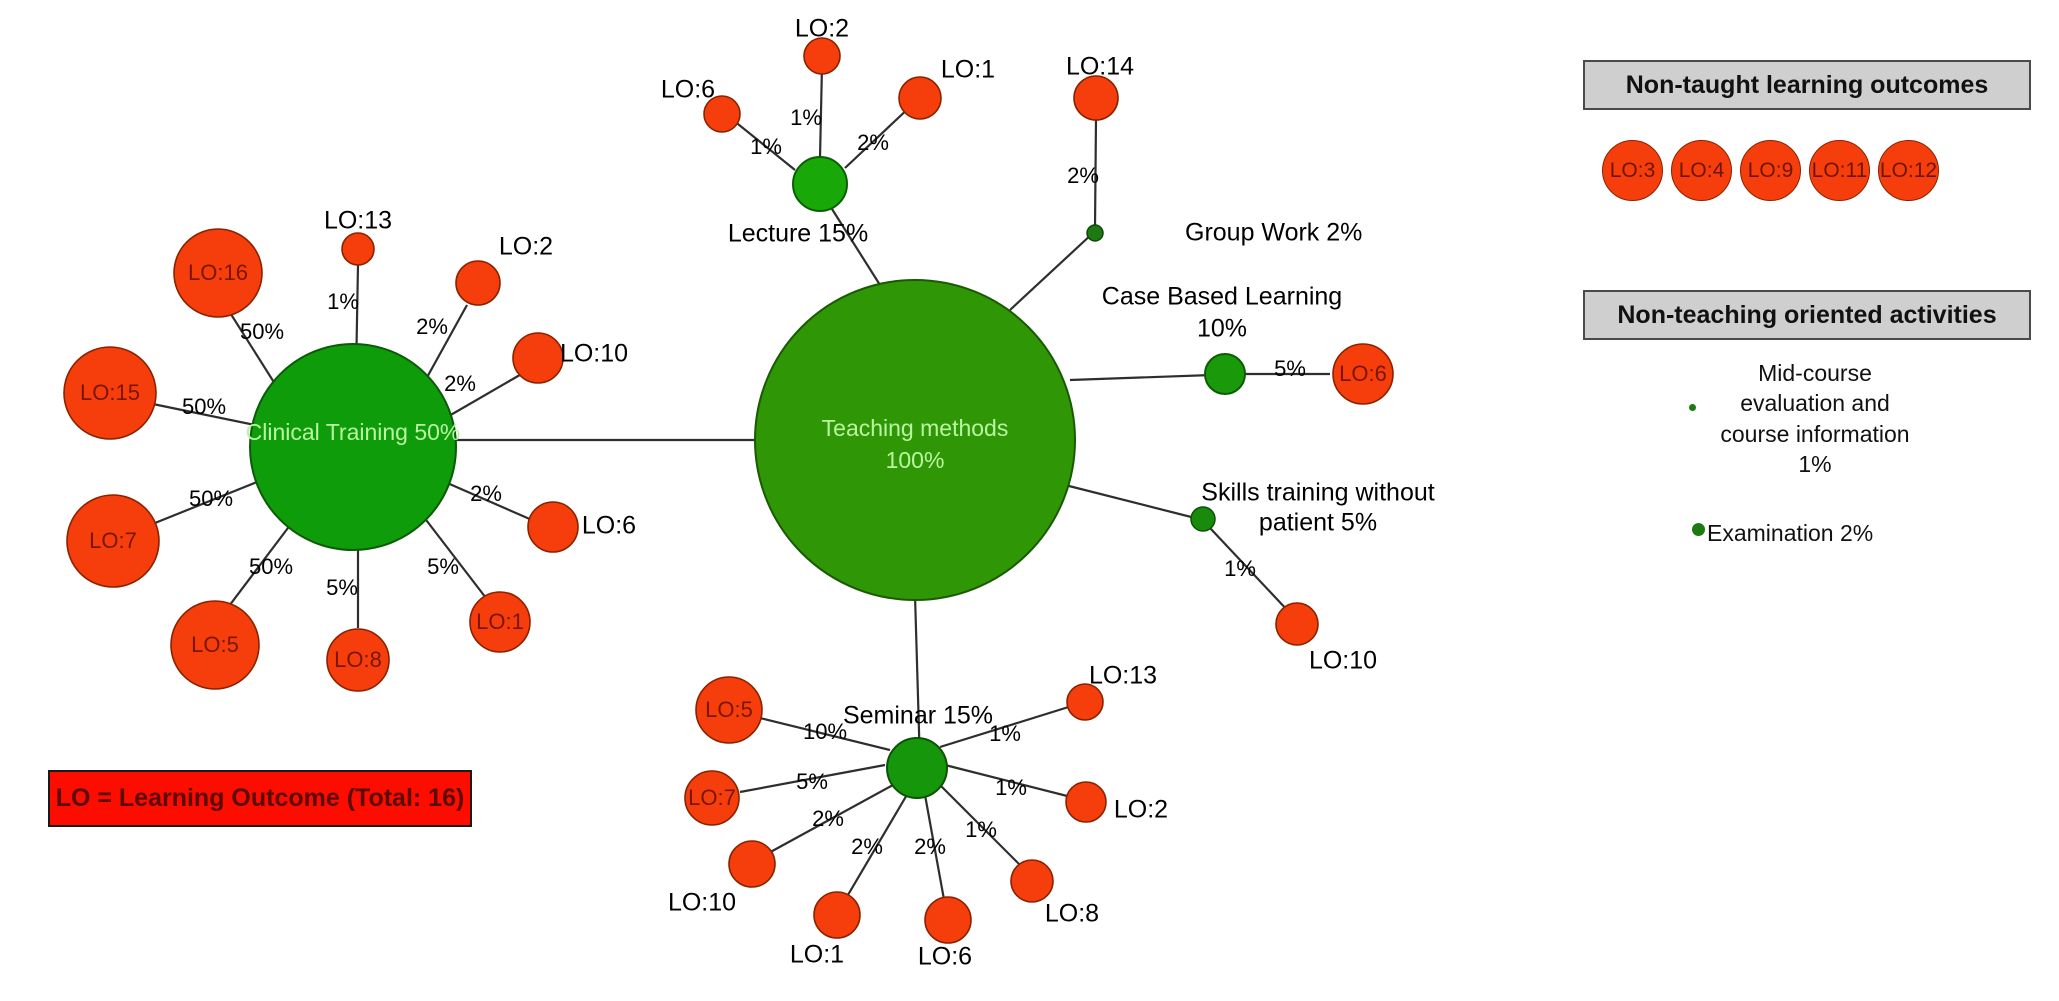  What do you see at coordinates (825, 734) in the screenshot?
I see `edge-seminar-lo5` at bounding box center [825, 734].